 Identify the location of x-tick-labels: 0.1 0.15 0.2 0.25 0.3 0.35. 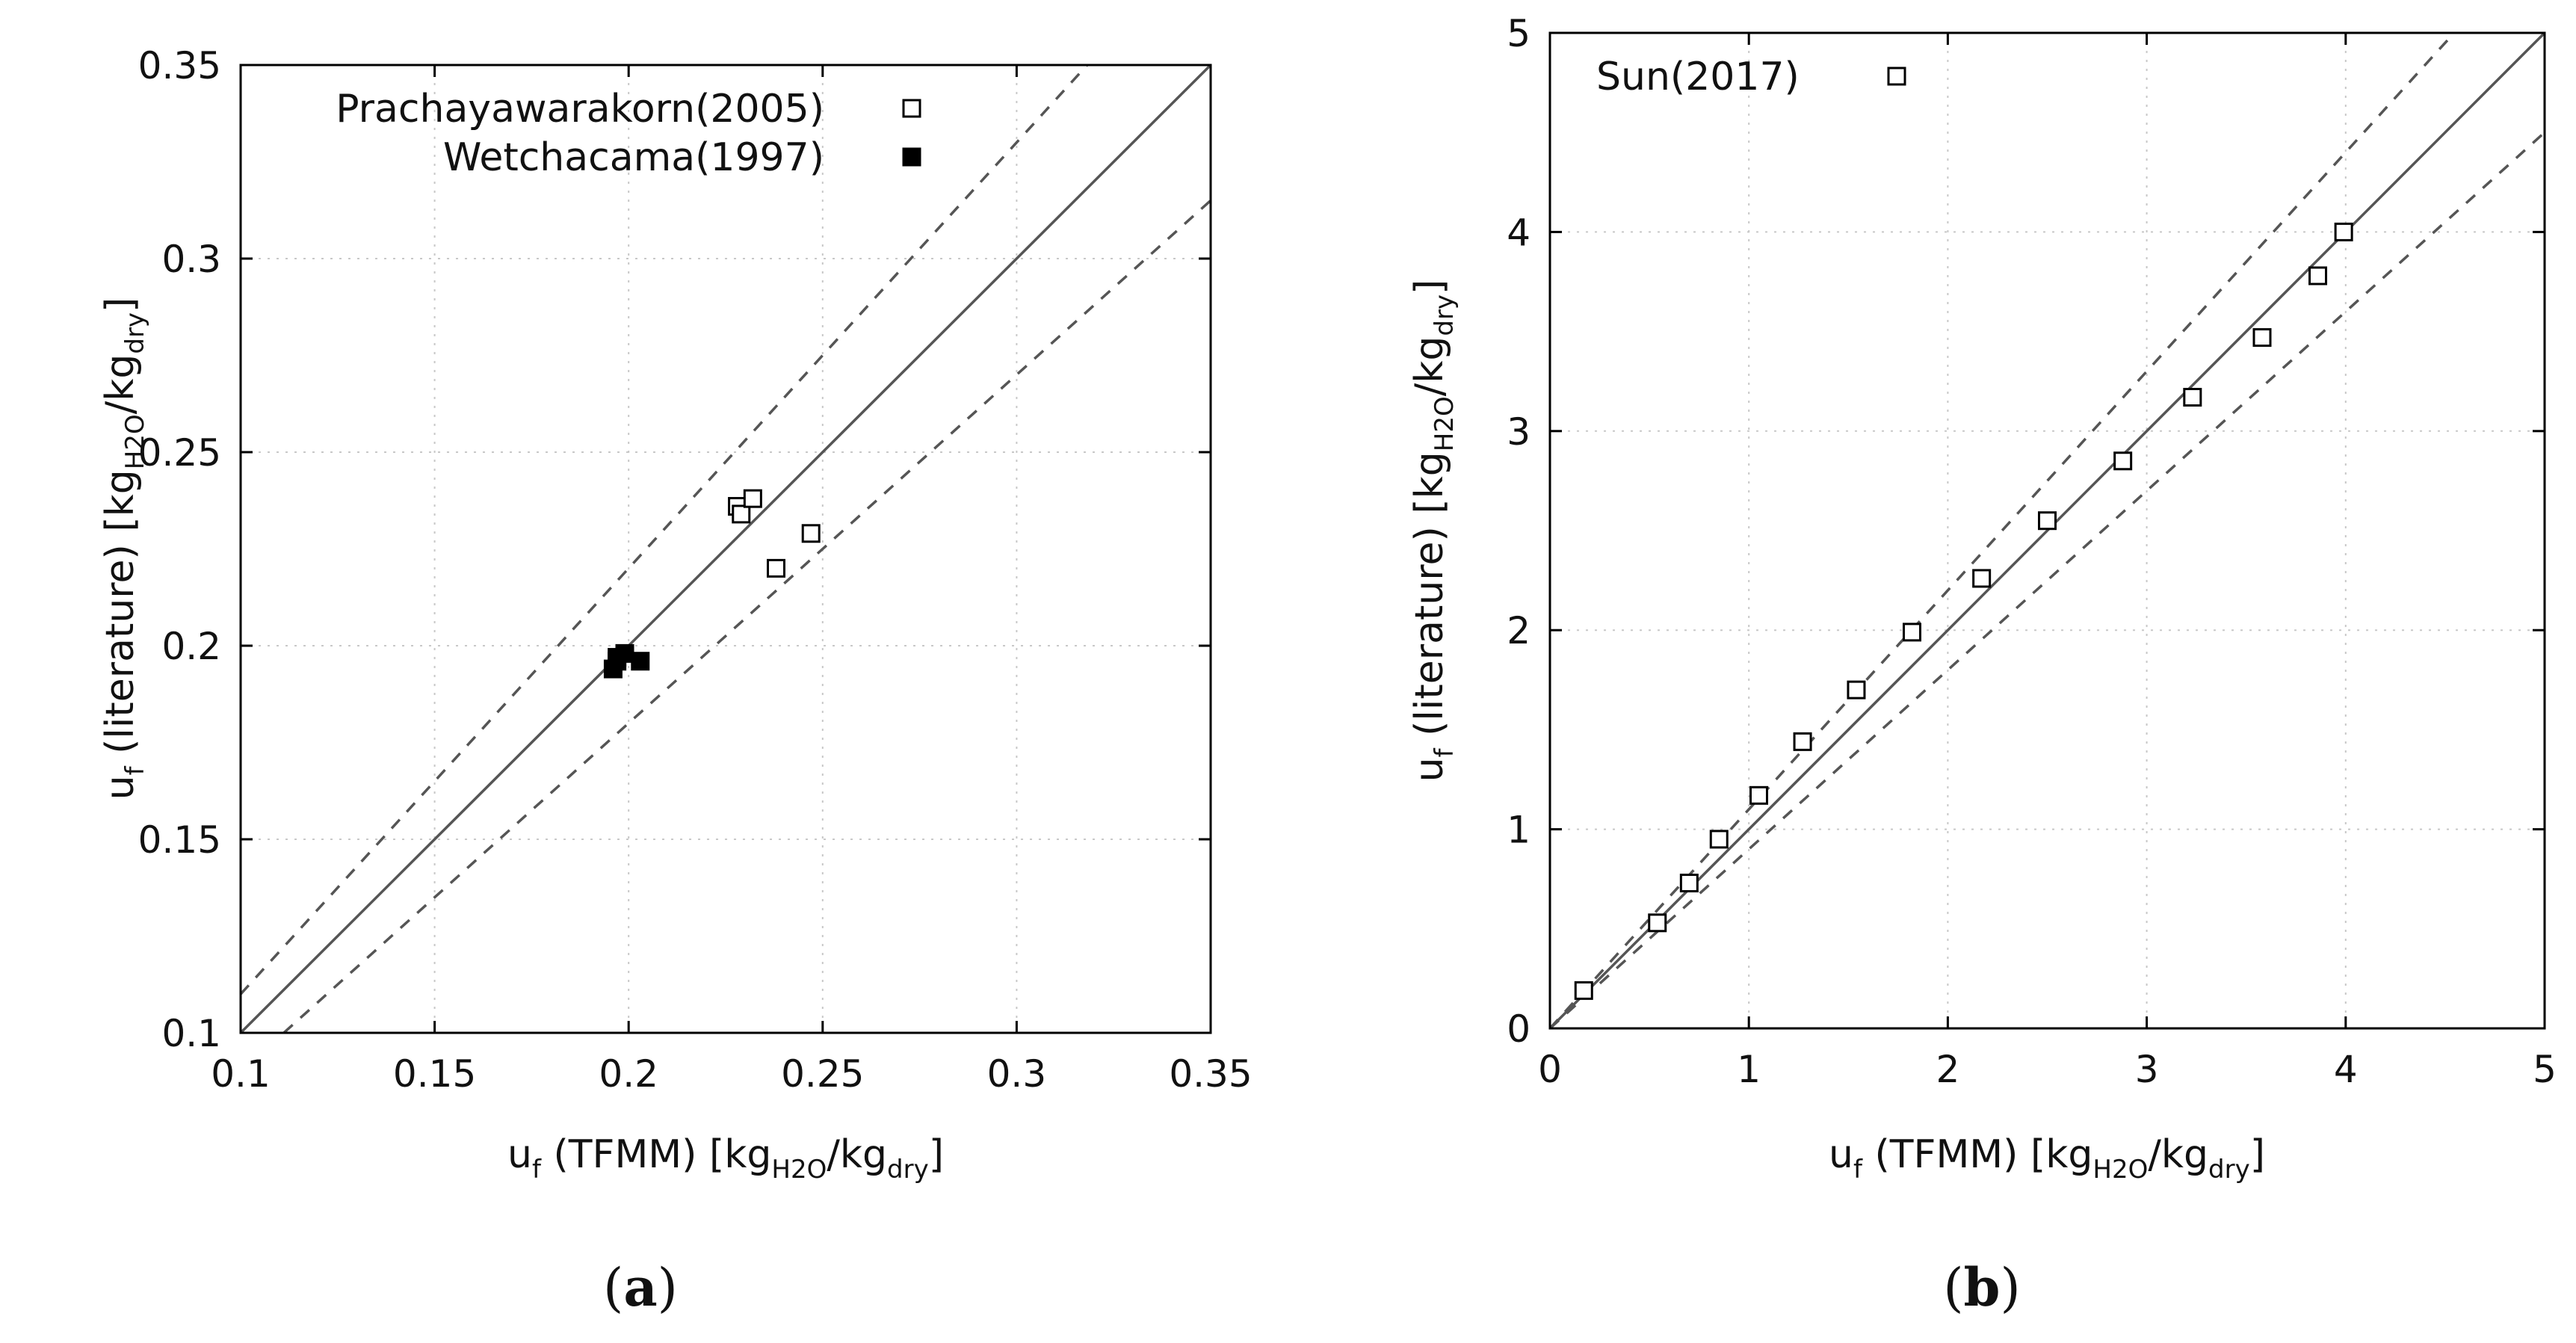
(732, 1074).